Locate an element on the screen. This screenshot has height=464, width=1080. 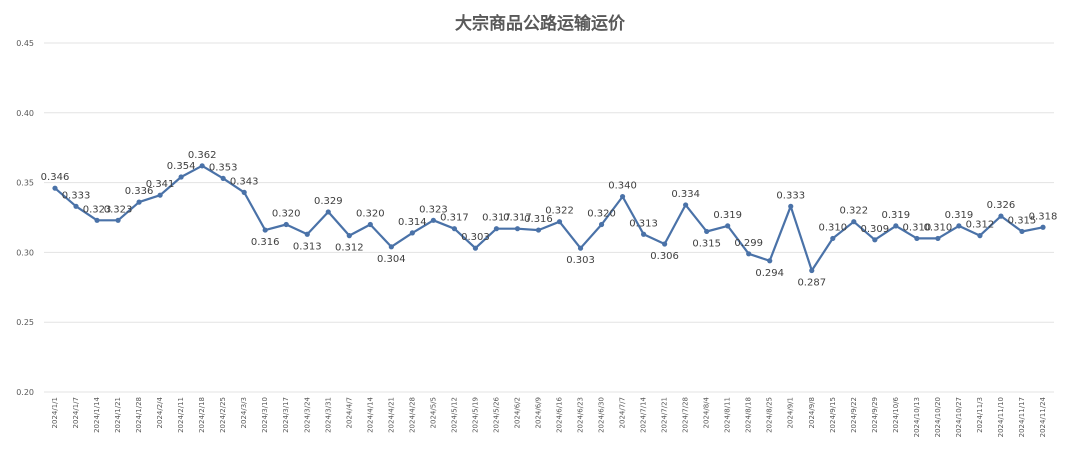
x-tick-label: 2024/7/21 is located at coordinates (665, 415).